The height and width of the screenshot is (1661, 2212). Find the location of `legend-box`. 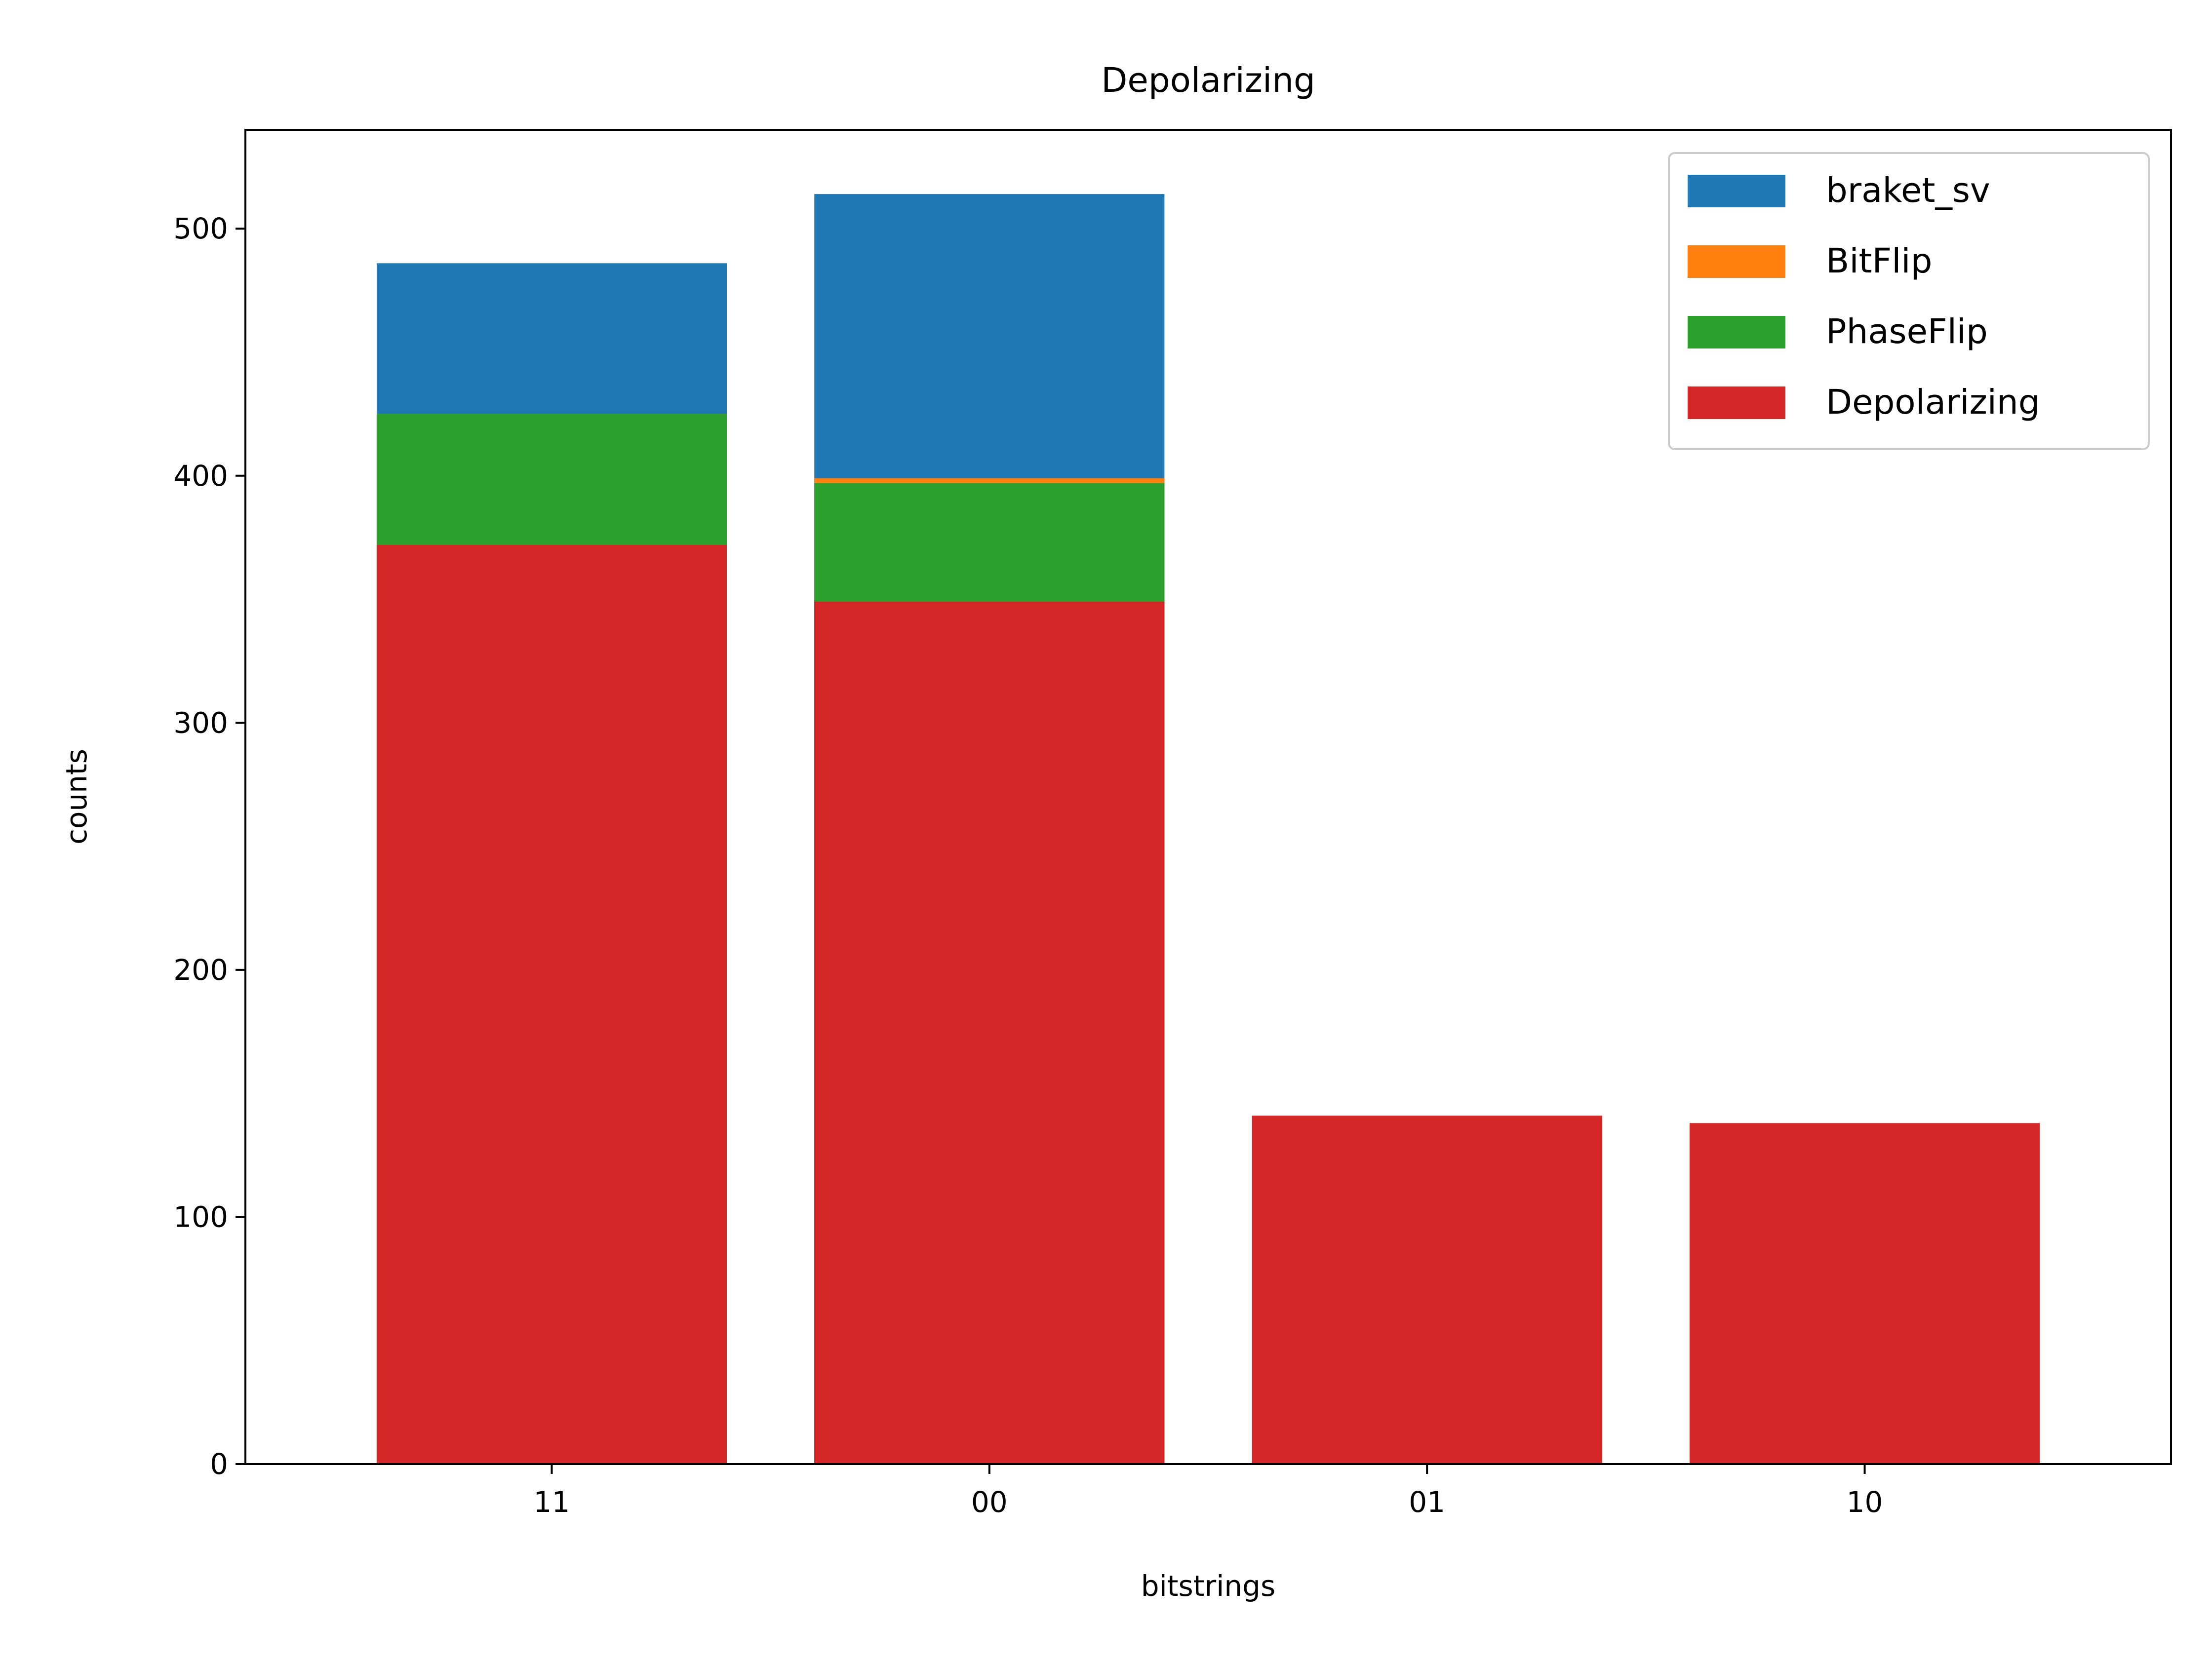

legend-box is located at coordinates (1909, 301).